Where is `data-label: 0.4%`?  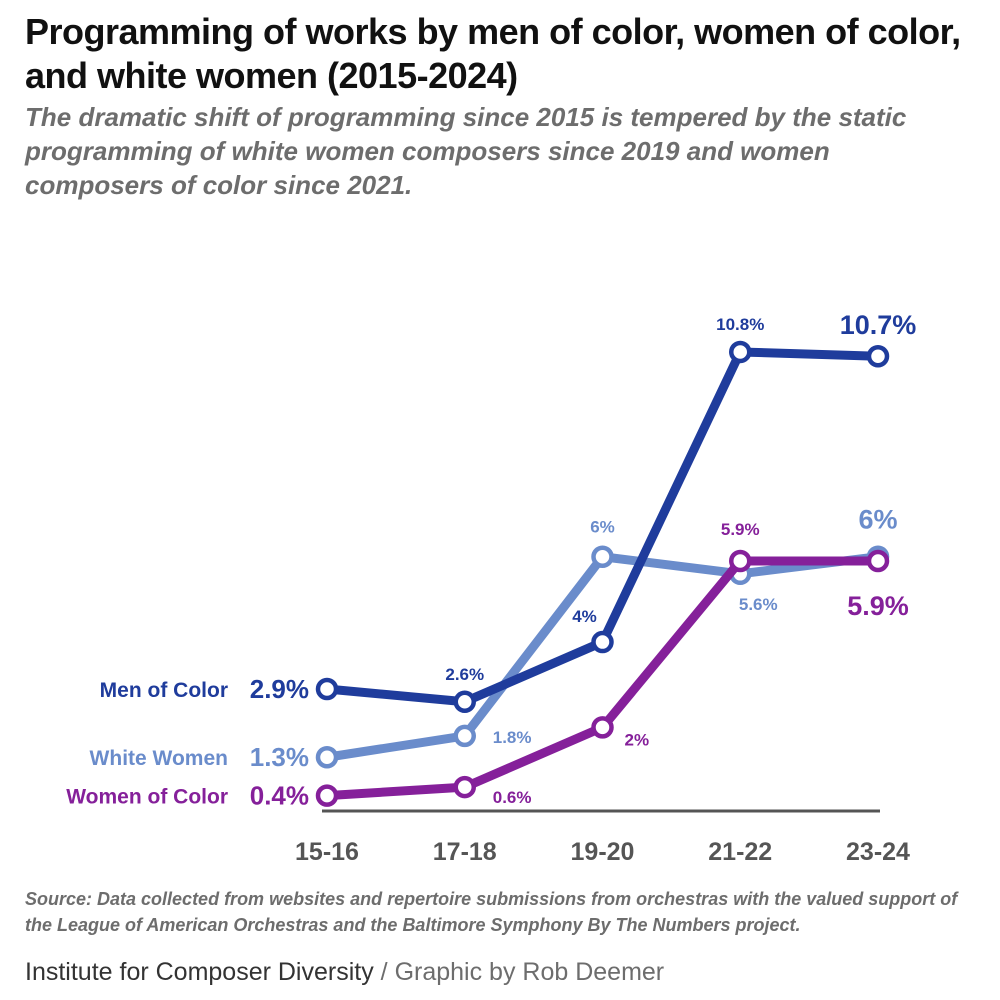 data-label: 0.4% is located at coordinates (279, 796).